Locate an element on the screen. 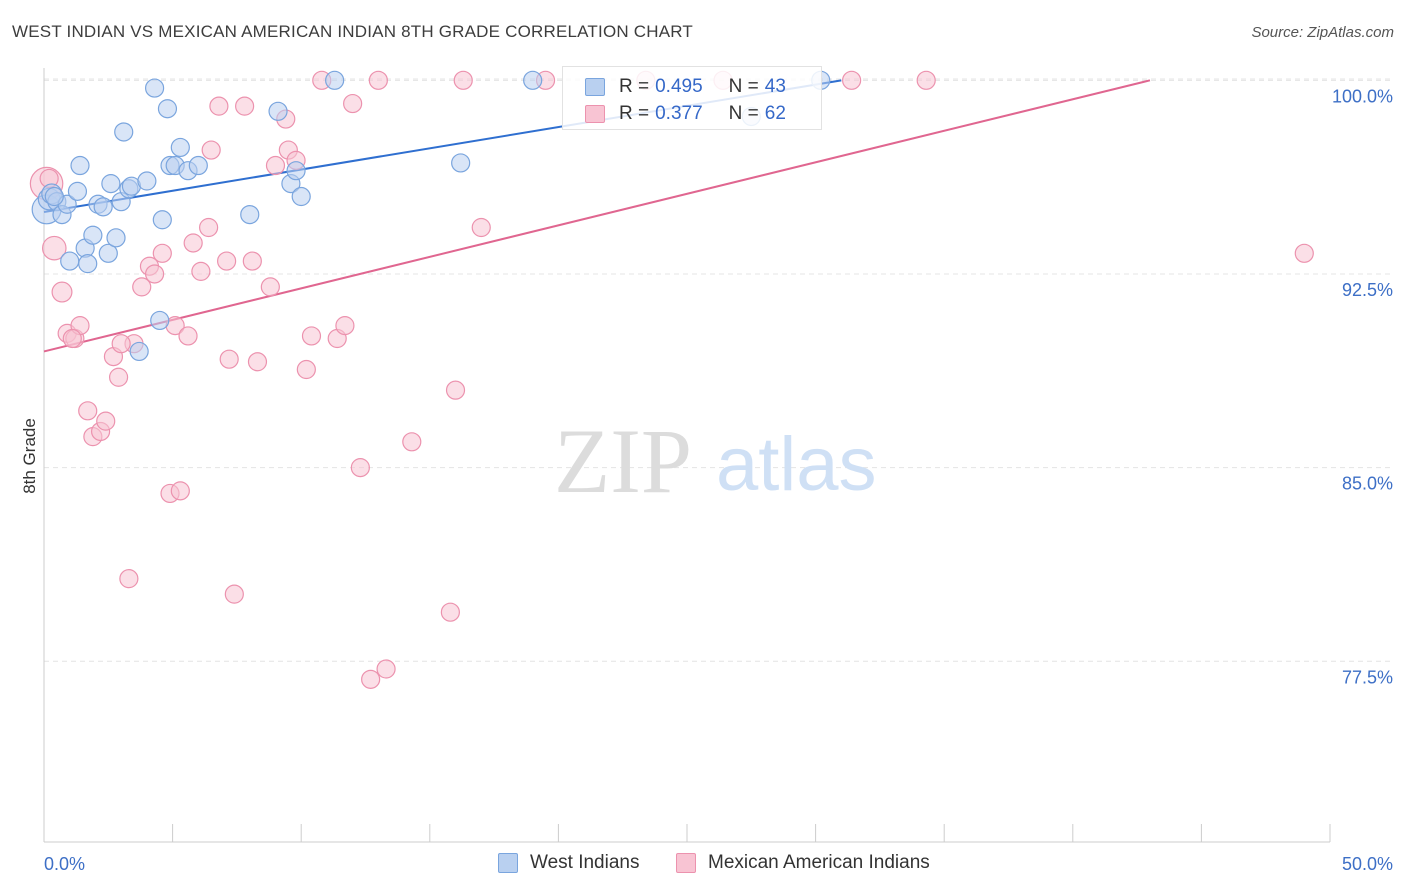  y-tick-label: 77.5% is located at coordinates (1367, 677).